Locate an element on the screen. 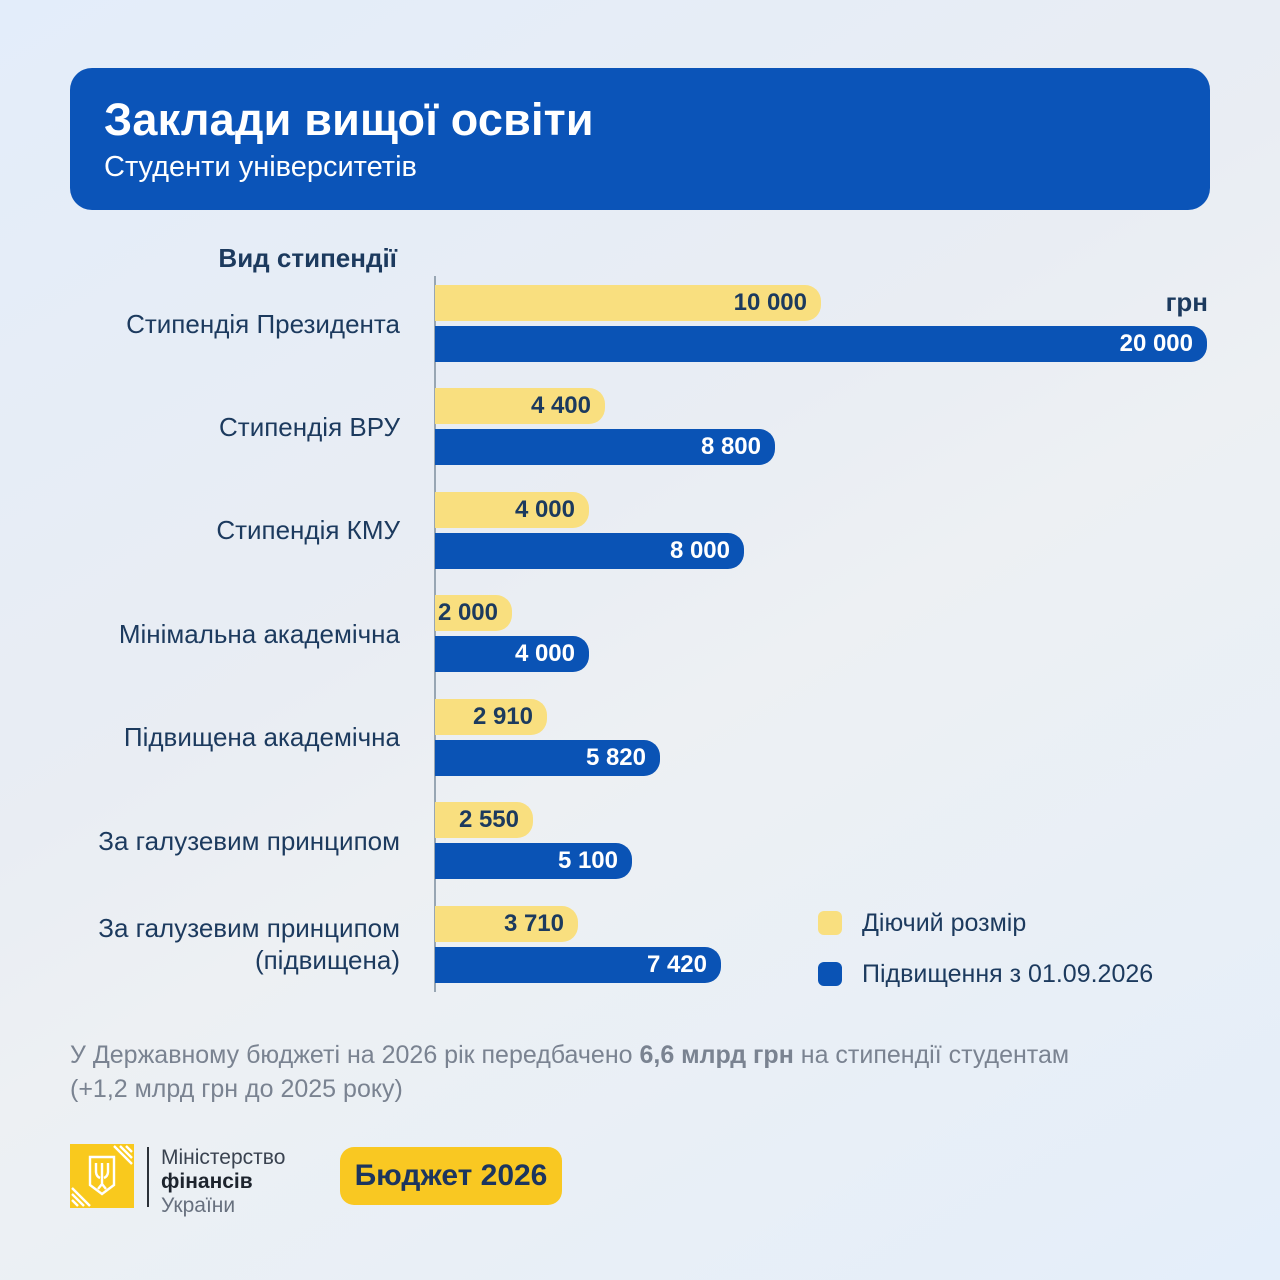 This screenshot has height=1280, width=1280. chart-axis-line is located at coordinates (435, 634).